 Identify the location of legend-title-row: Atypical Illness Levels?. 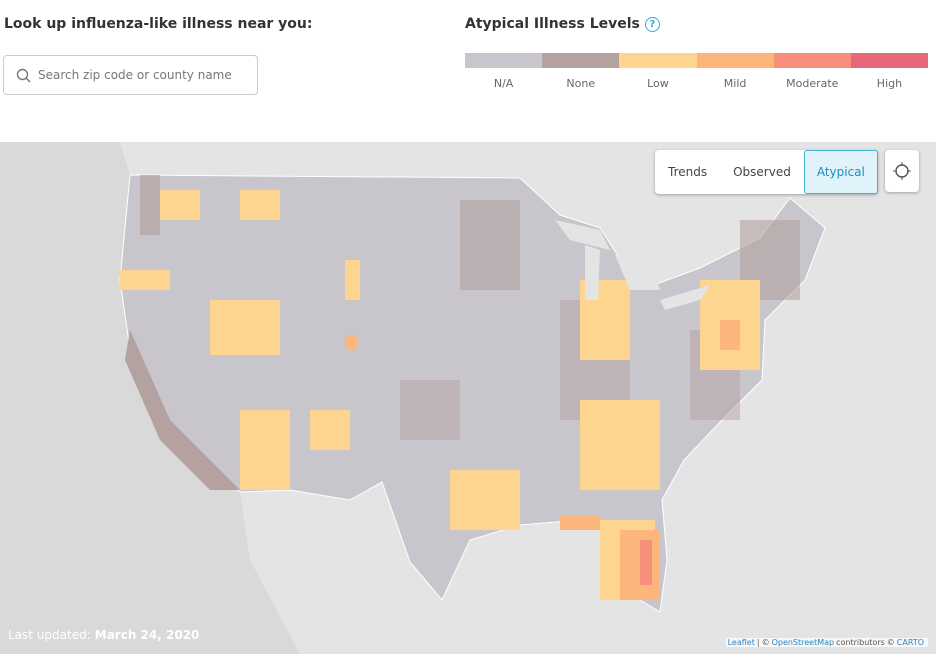
(562, 24).